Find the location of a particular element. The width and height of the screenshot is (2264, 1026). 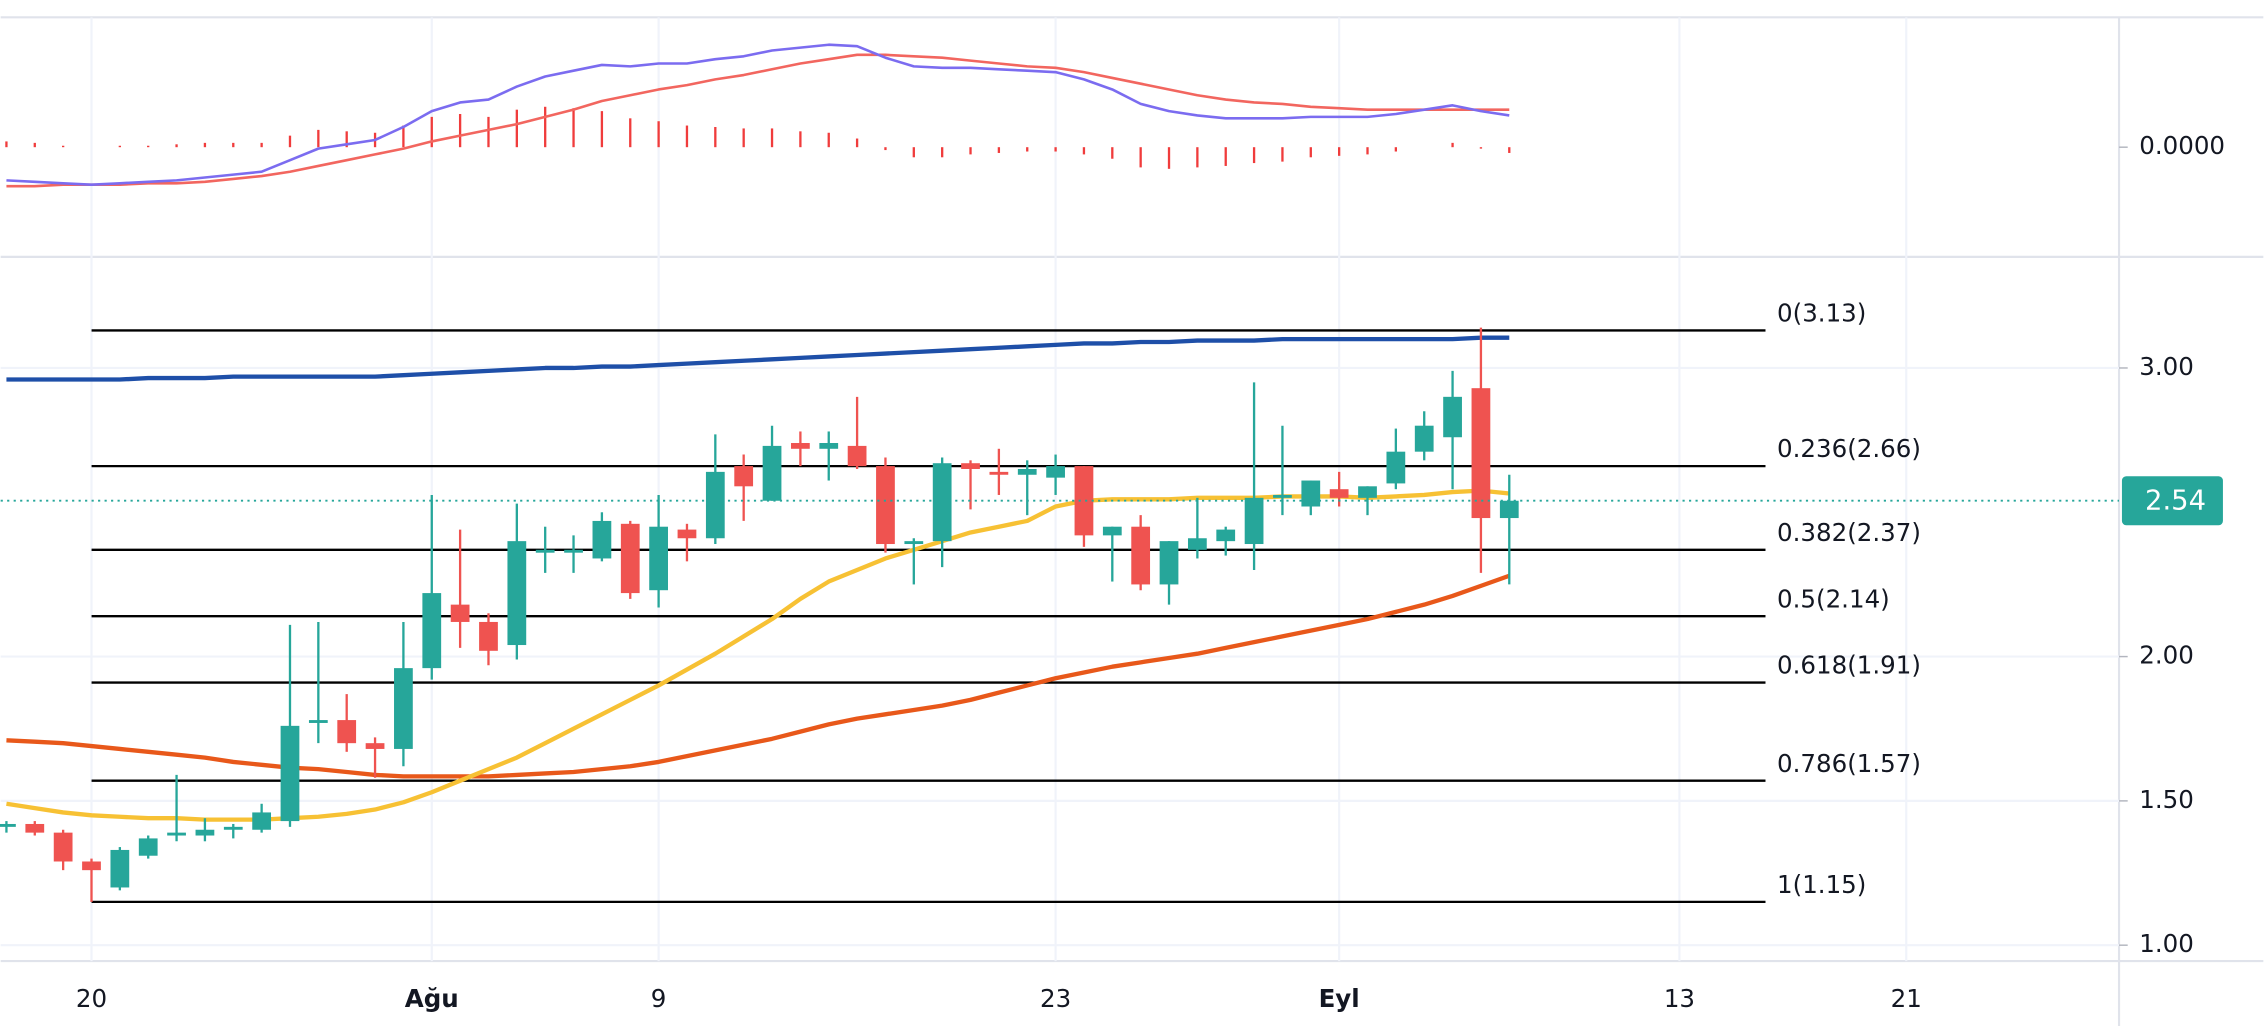

y-tick-label: 3.00 is located at coordinates (2166, 366).